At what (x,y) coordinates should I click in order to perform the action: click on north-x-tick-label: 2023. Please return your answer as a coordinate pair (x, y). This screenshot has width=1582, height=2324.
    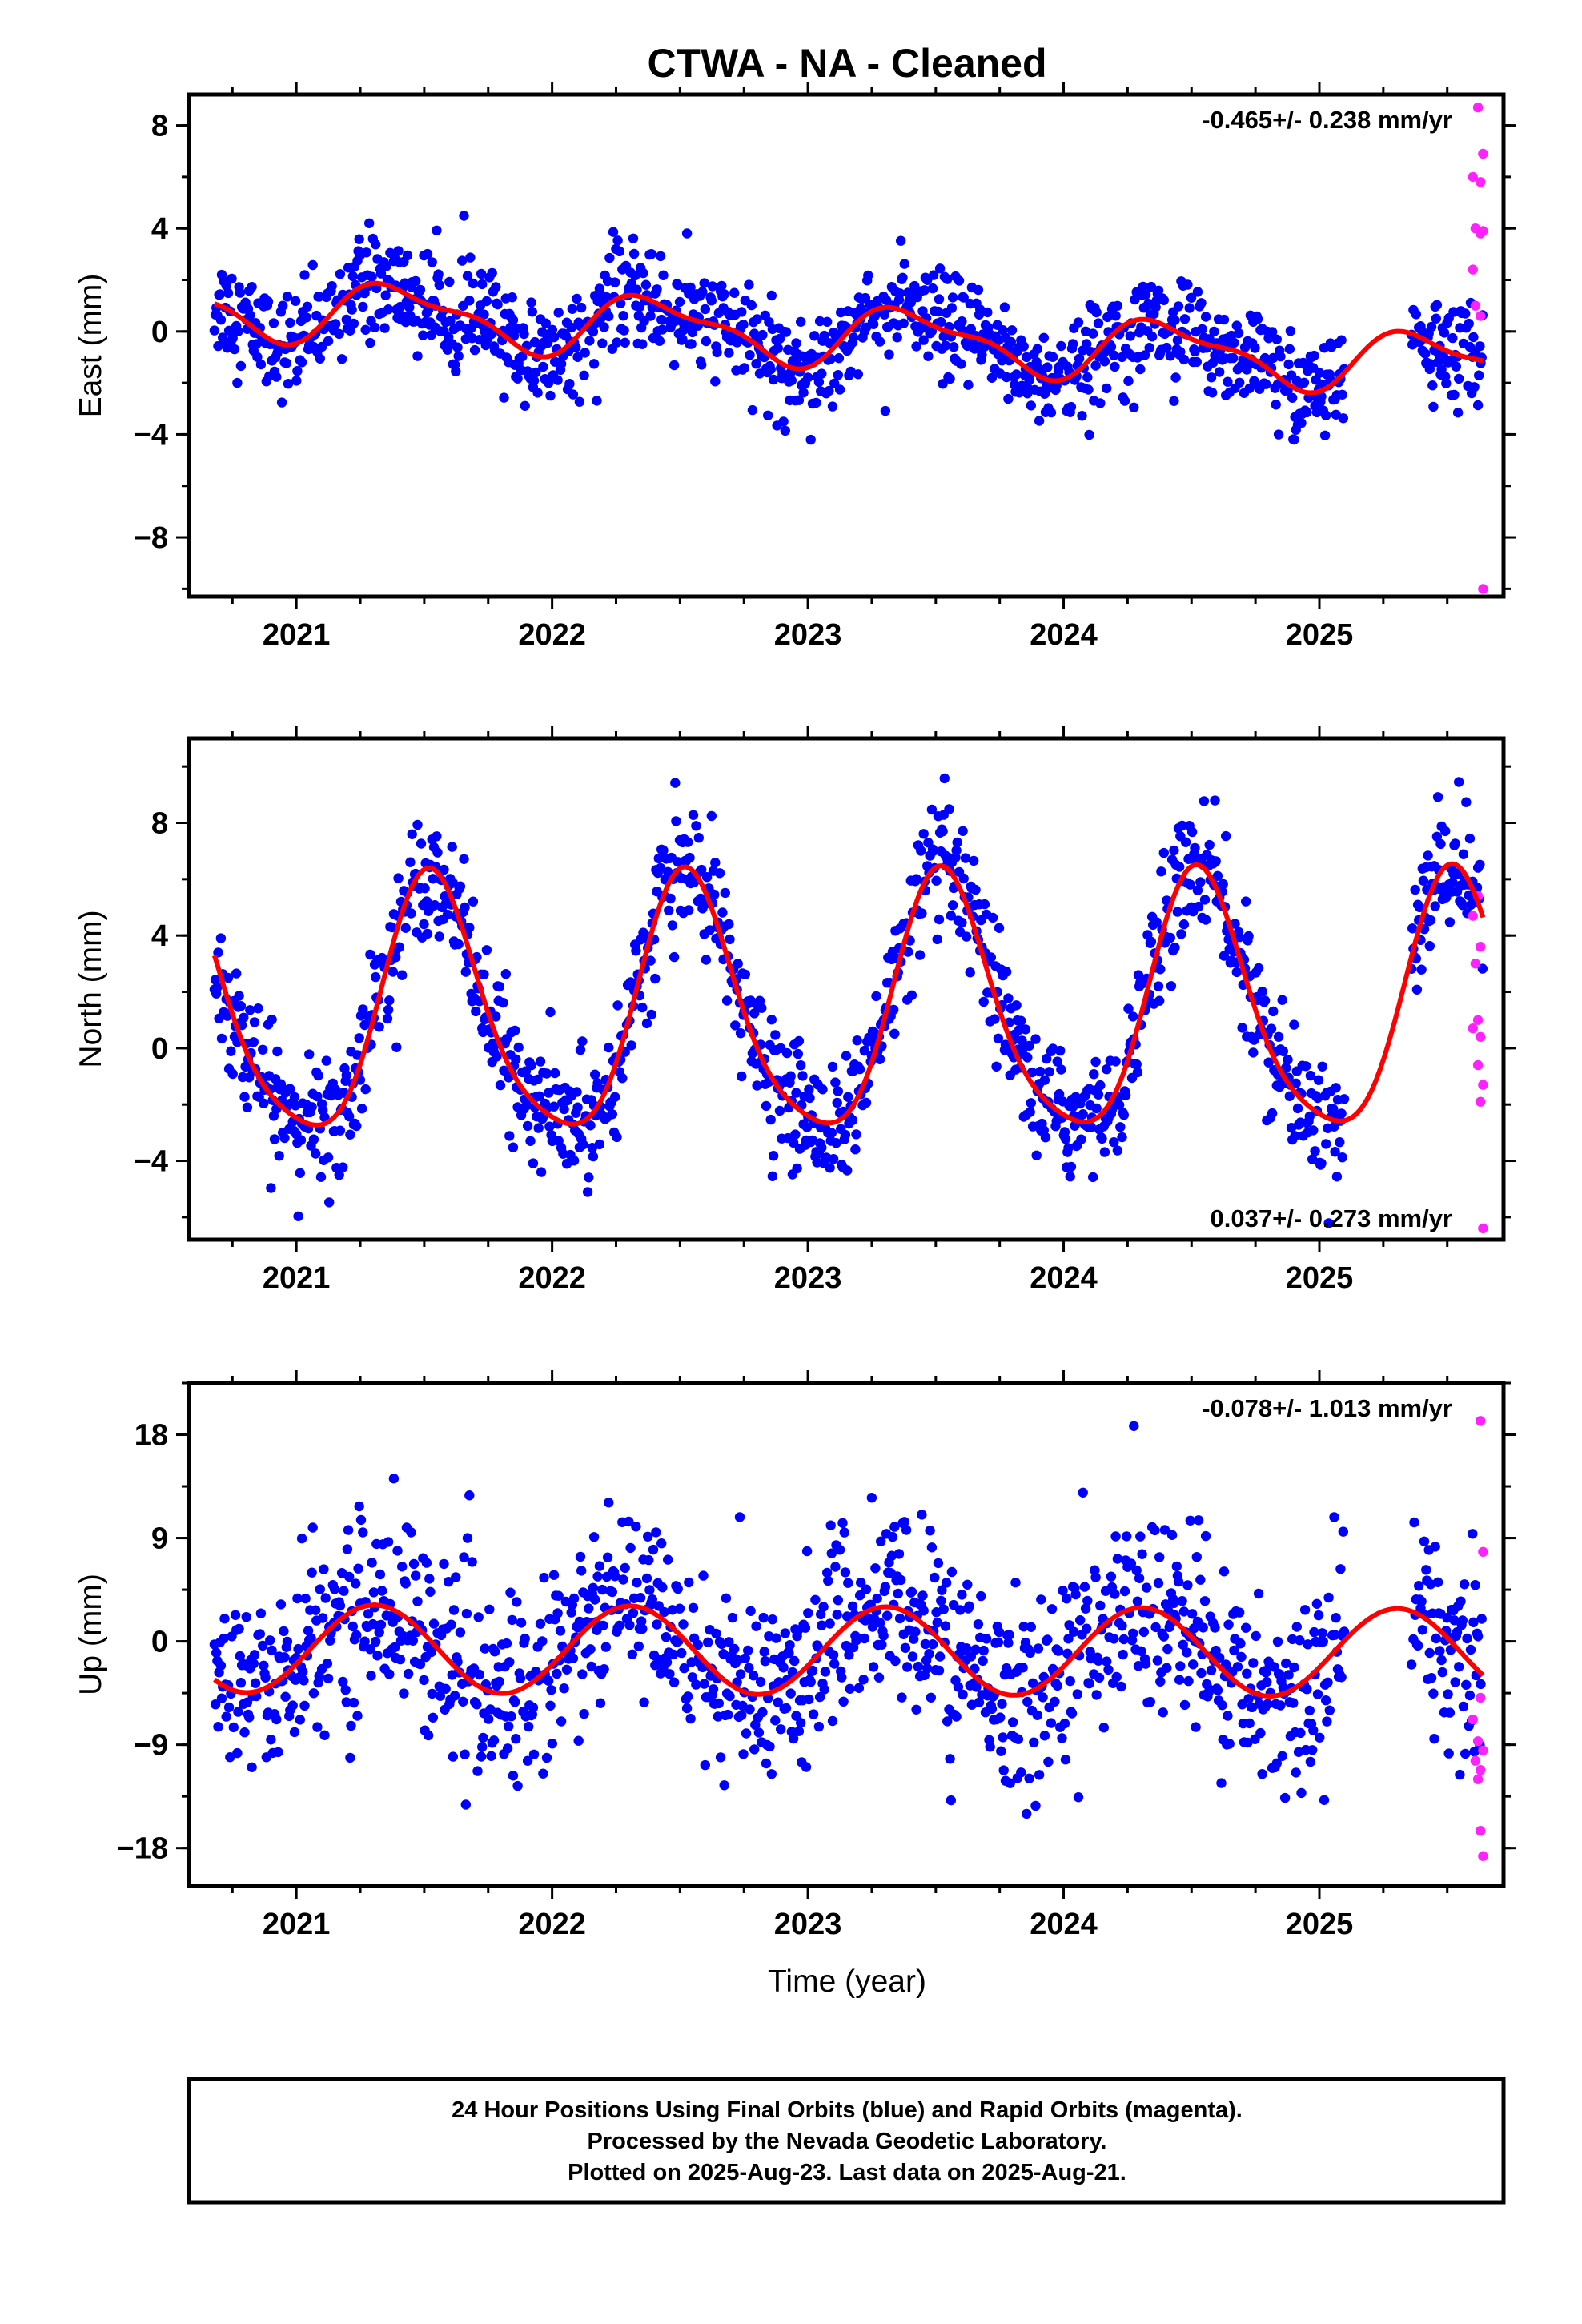
    Looking at the image, I should click on (808, 1278).